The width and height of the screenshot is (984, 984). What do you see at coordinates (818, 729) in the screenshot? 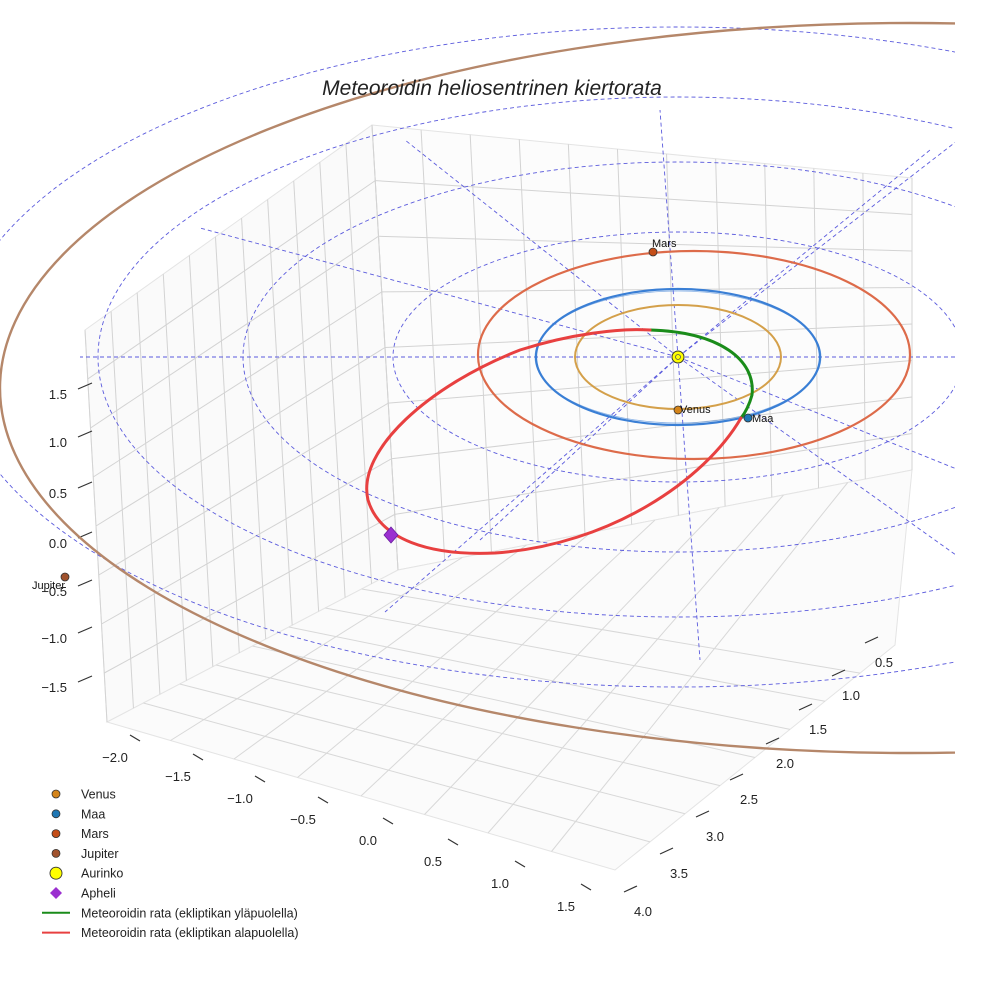
I see `y-tick-label: 1.5` at bounding box center [818, 729].